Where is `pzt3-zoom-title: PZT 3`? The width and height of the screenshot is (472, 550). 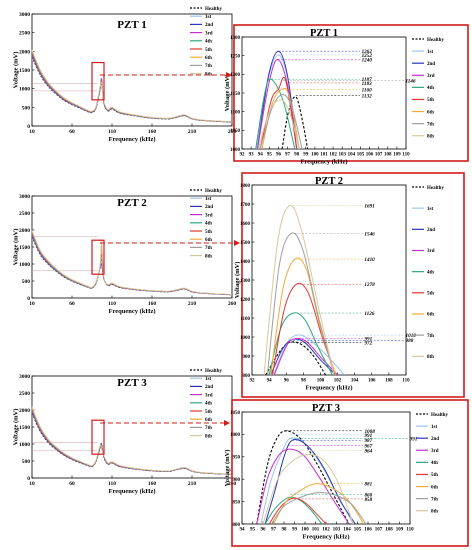 pzt3-zoom-title: PZT 3 is located at coordinates (326, 408).